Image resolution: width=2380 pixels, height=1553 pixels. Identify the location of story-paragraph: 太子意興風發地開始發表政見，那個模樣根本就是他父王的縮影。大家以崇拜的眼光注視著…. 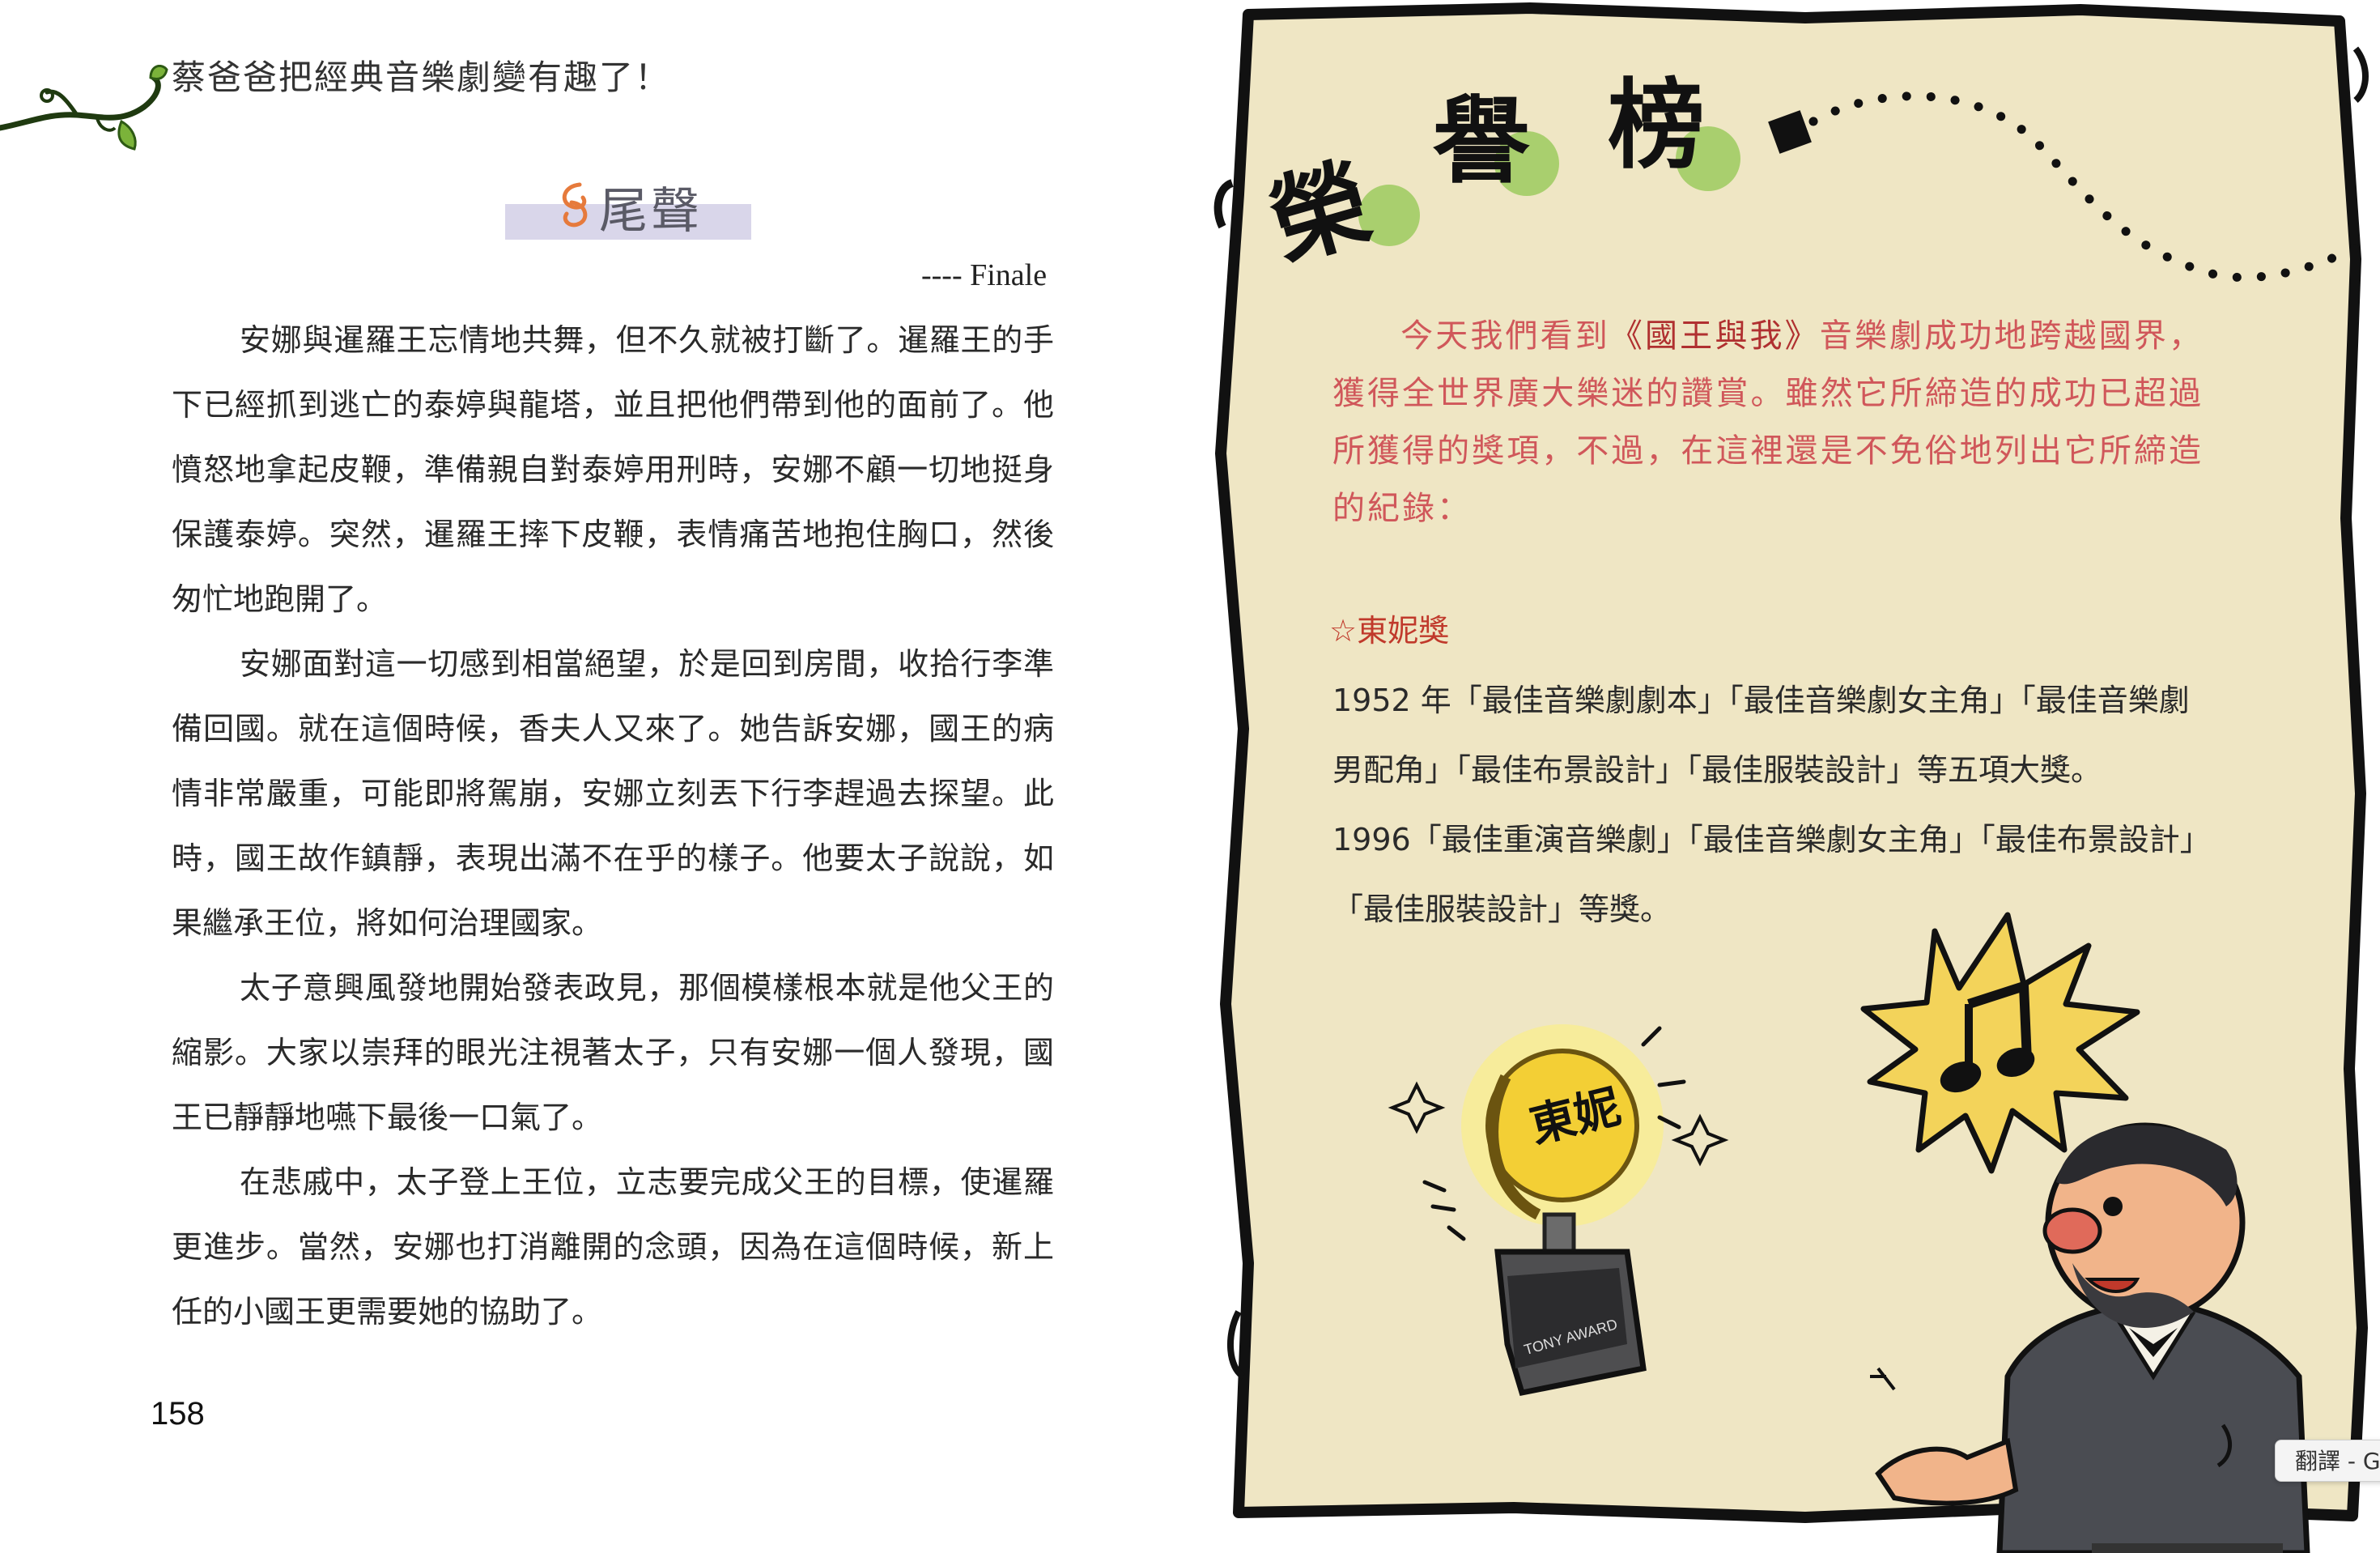
(613, 1052).